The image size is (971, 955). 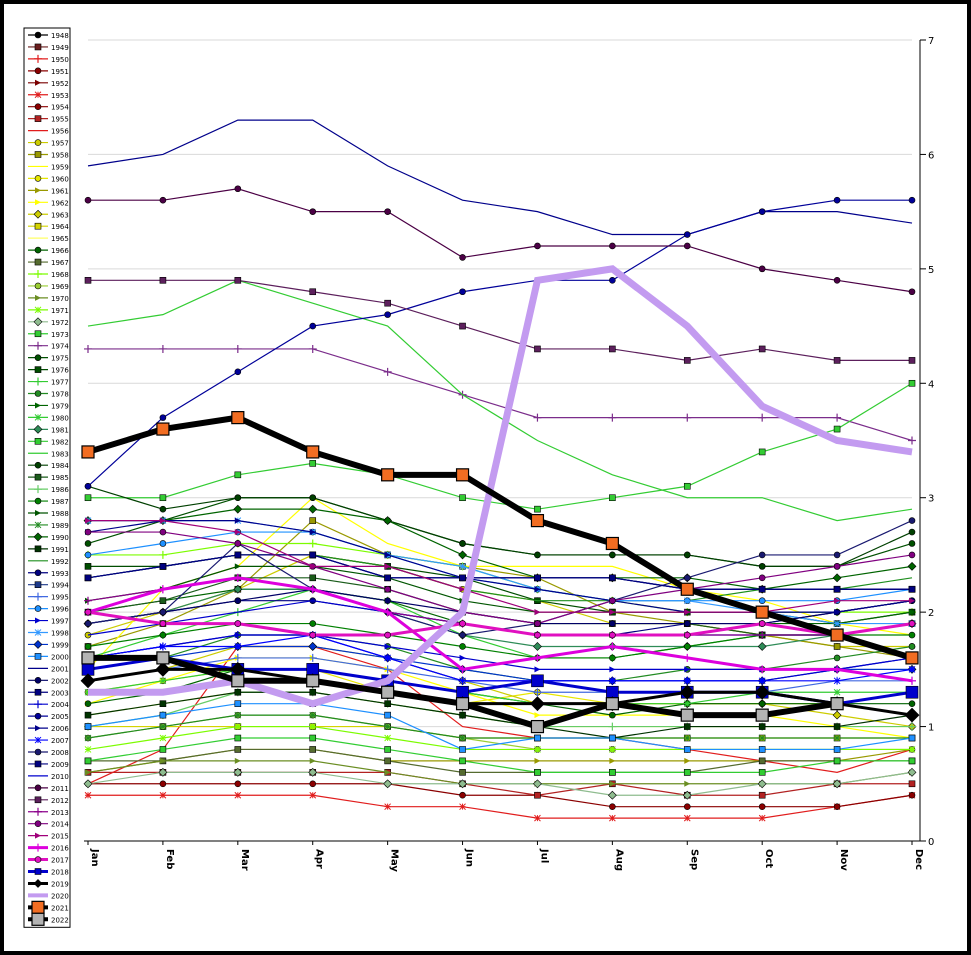 I want to click on legend-label: 1995, so click(x=60, y=598).